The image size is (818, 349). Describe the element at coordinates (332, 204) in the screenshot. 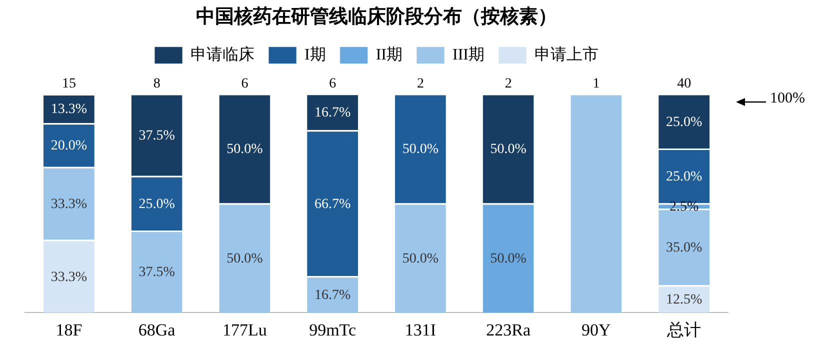

I see `data-label: 66.7%` at that location.